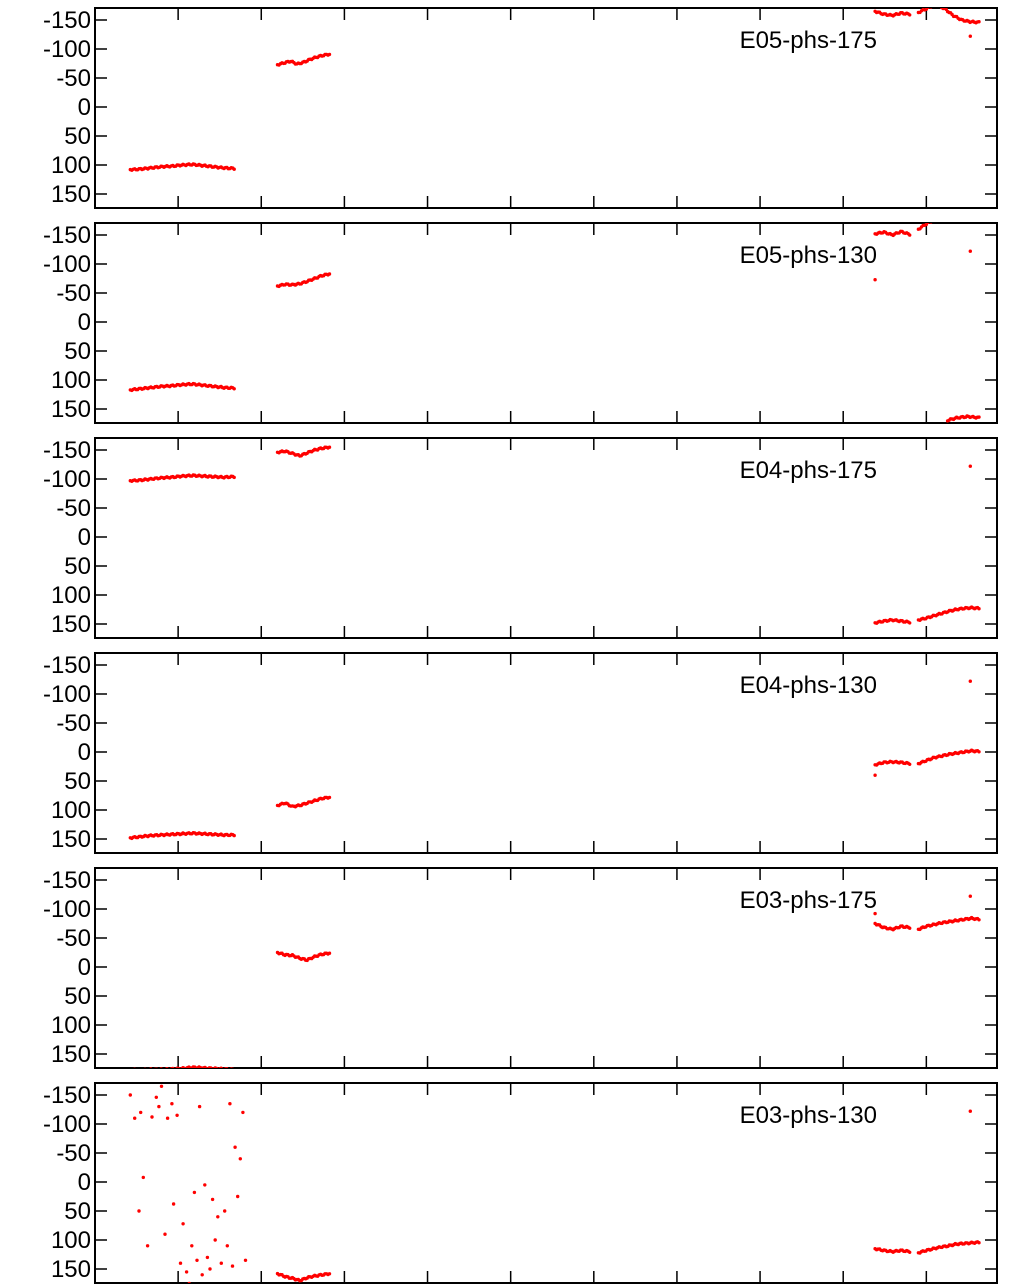 The width and height of the screenshot is (1017, 1284). I want to click on legend: E03-phs-130, so click(808, 1115).